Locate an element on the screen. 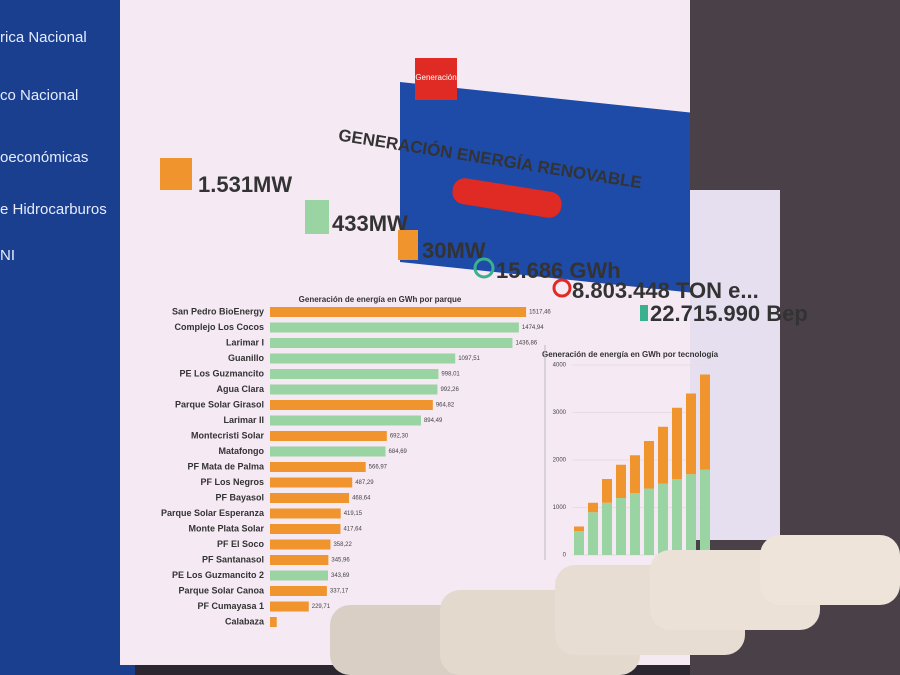  y-tick-label: 4000 is located at coordinates (560, 366).